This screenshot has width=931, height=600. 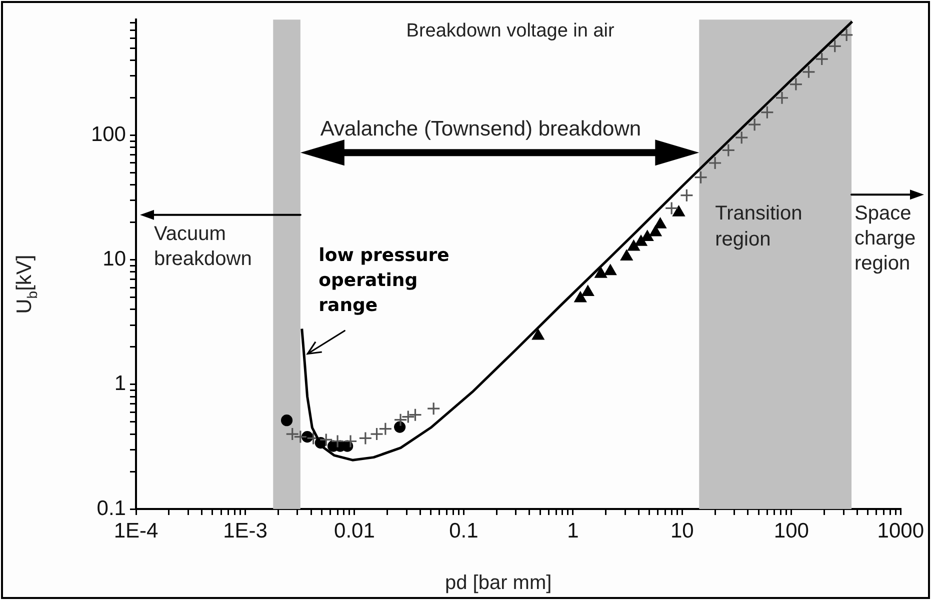 I want to click on x-tick-label: 0.1, so click(x=463, y=530).